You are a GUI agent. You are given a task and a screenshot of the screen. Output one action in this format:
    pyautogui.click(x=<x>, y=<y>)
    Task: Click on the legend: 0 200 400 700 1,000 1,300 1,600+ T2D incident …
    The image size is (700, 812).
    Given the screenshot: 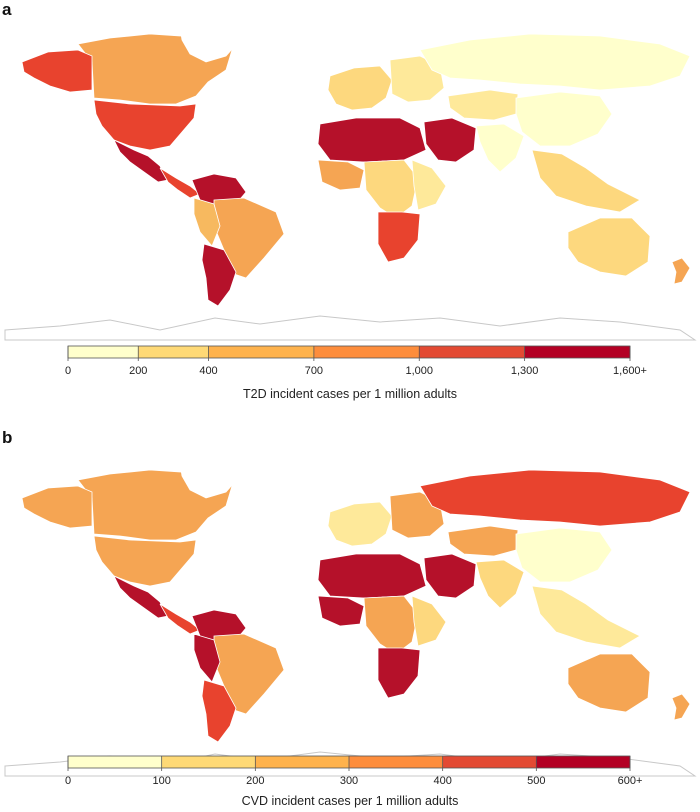 What is the action you would take?
    pyautogui.click(x=350, y=373)
    